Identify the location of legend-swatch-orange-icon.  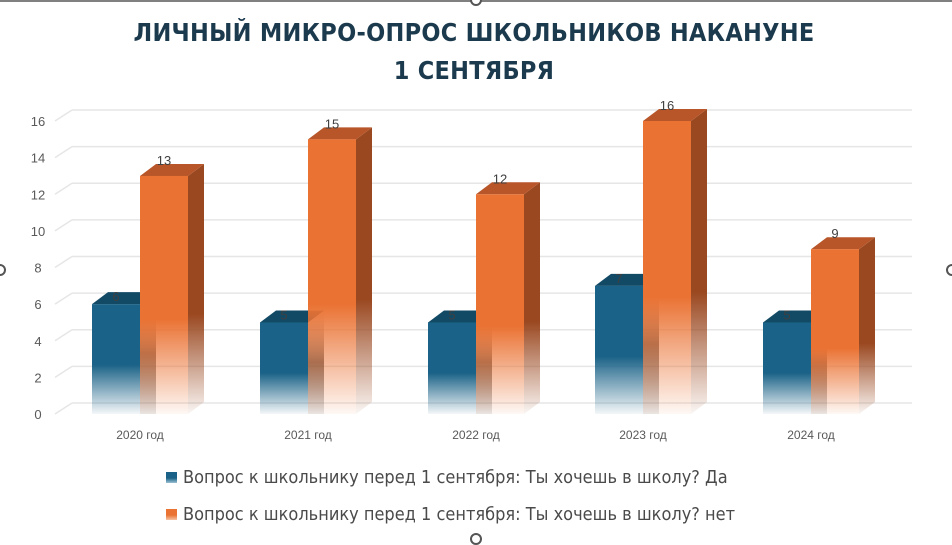
(171, 514).